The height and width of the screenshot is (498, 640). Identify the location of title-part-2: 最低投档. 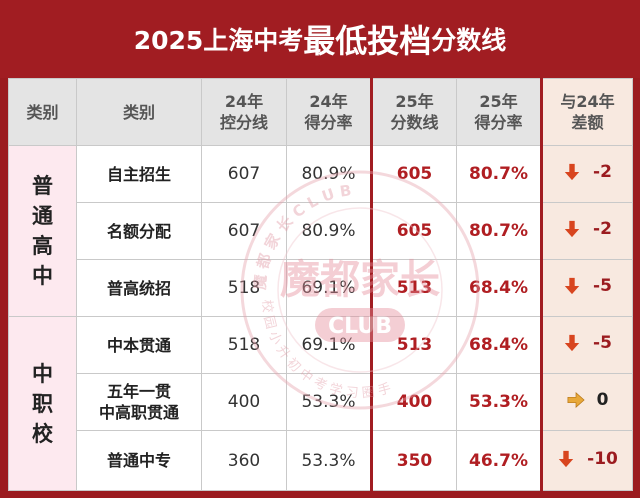
(367, 41).